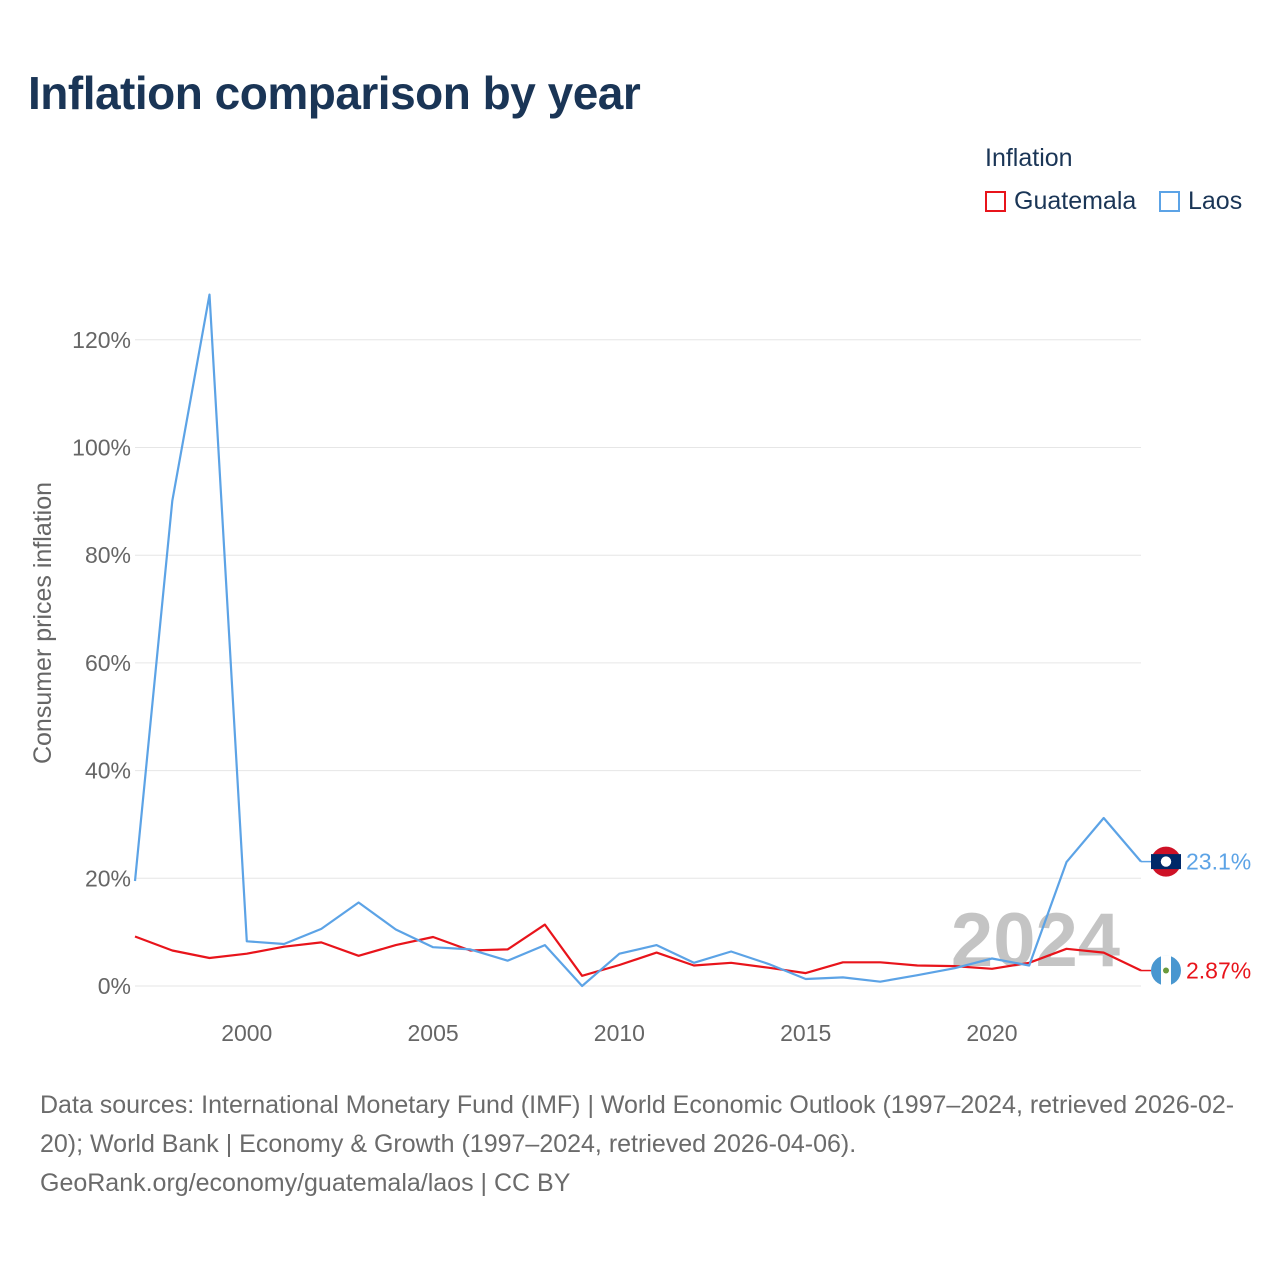 This screenshot has height=1280, width=1280. I want to click on end-labels: 2.87% 23.1%, so click(1196, 916).